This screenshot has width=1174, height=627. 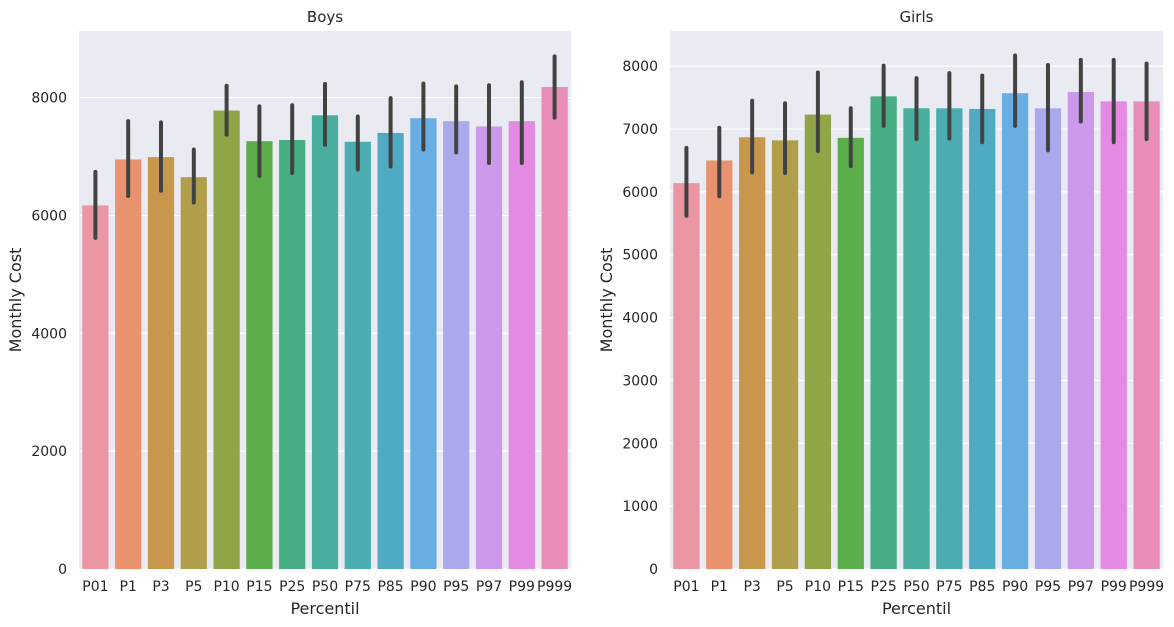 What do you see at coordinates (917, 17) in the screenshot?
I see `chart-title: Girls` at bounding box center [917, 17].